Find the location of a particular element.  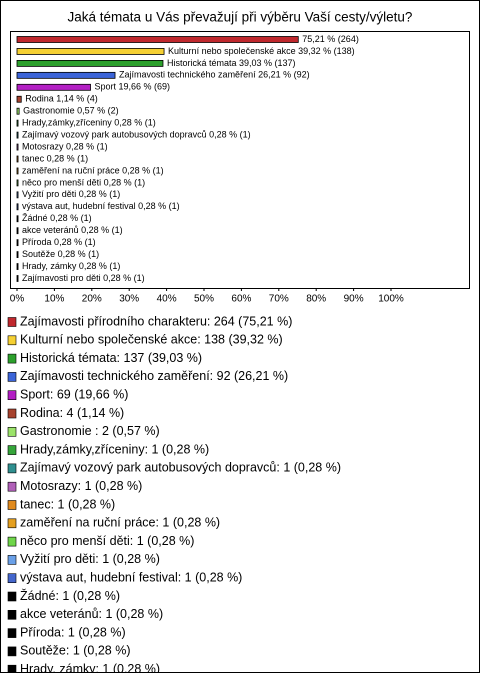

x-tick-label: 10% is located at coordinates (54, 299).